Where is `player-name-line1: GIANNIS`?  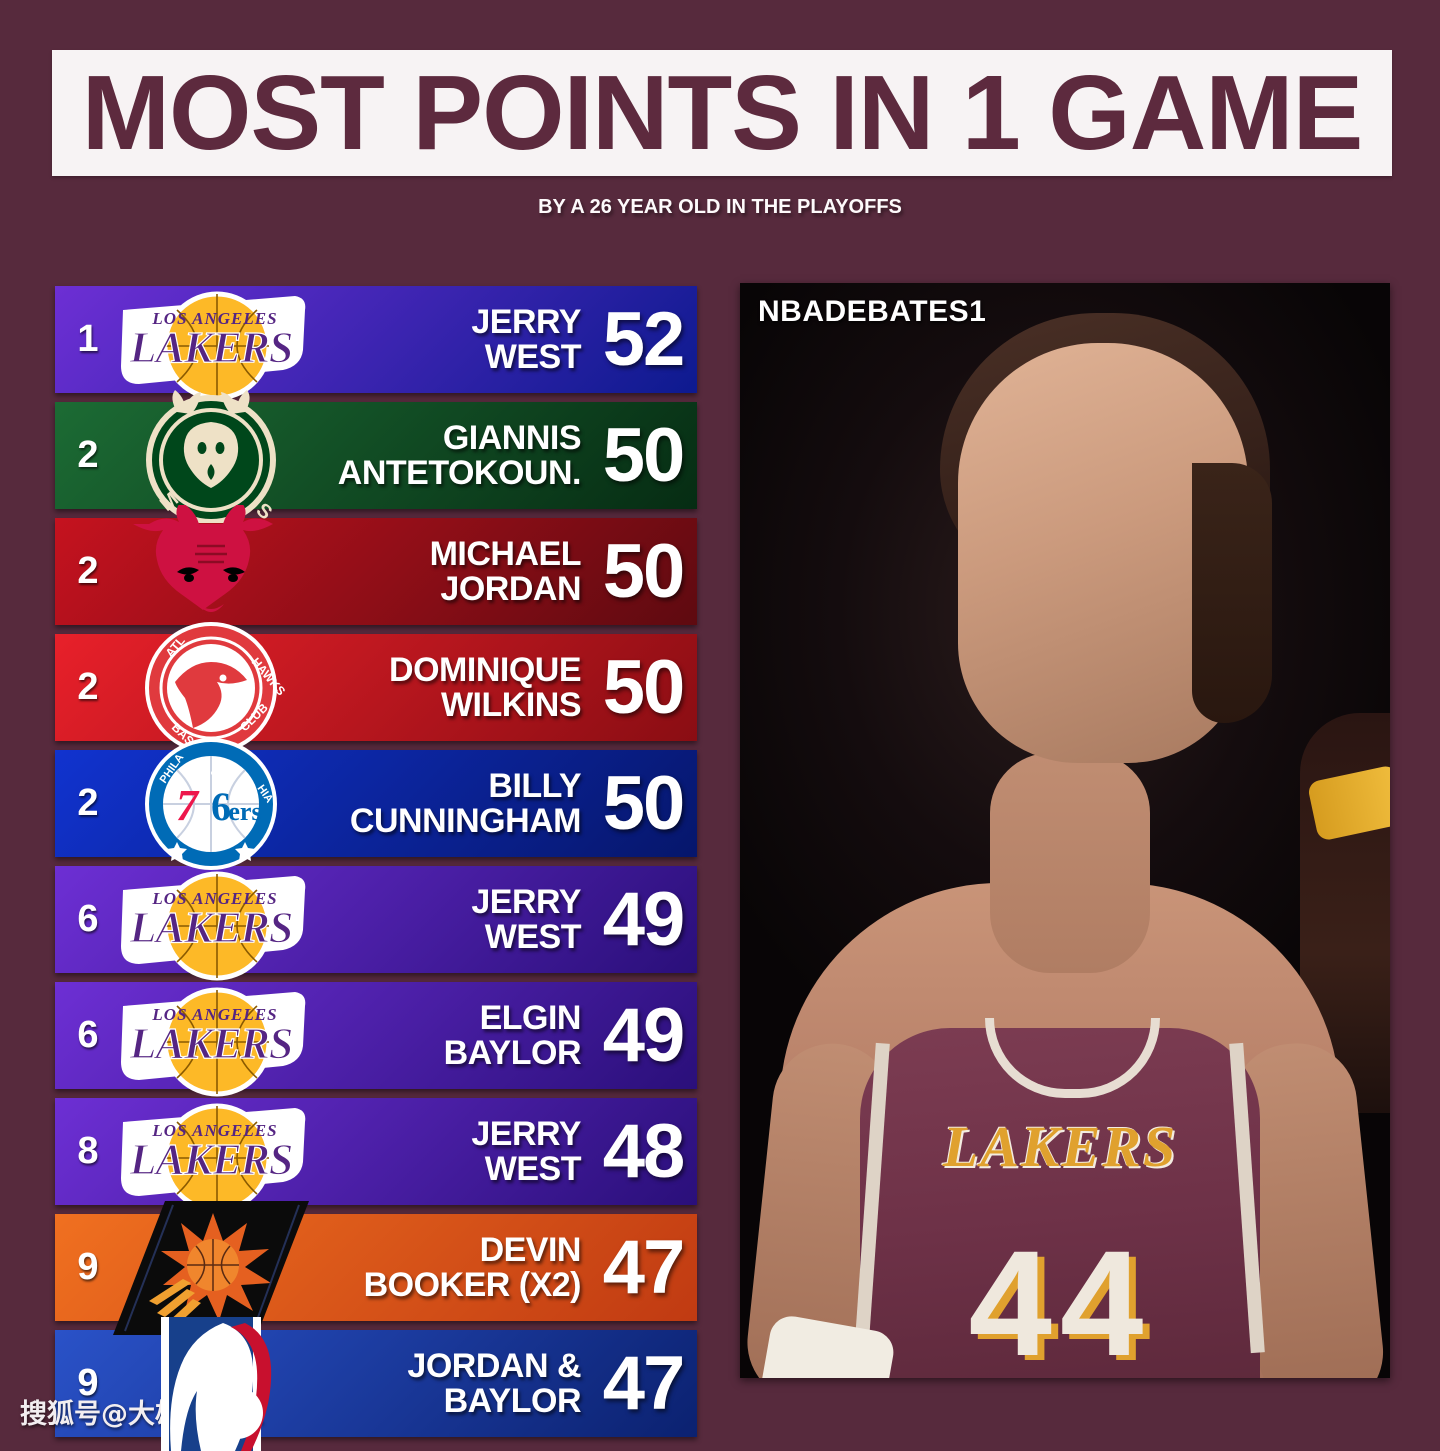 player-name-line1: GIANNIS is located at coordinates (512, 437).